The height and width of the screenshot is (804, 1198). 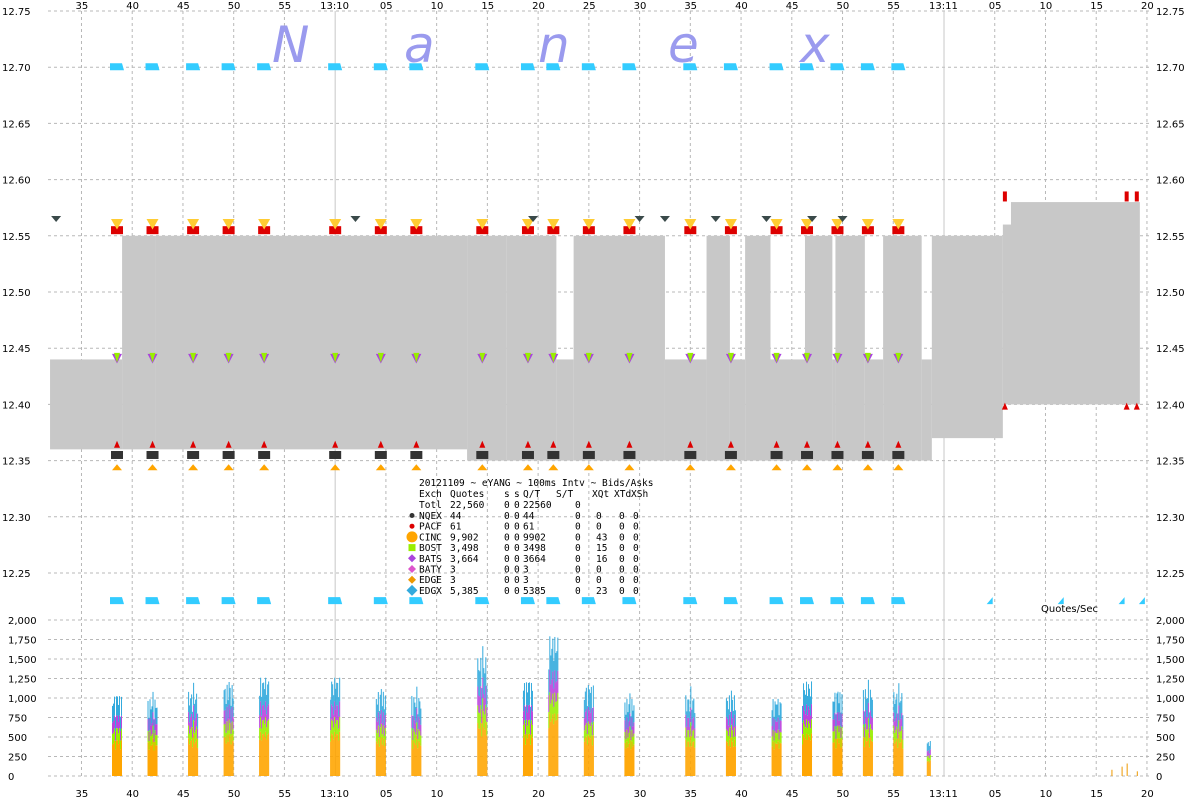 What do you see at coordinates (507, 494) in the screenshot?
I see `stats-header-cell: s` at bounding box center [507, 494].